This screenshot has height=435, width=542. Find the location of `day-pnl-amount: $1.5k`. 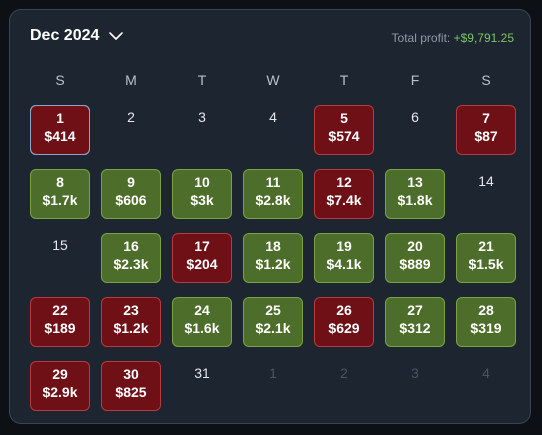

day-pnl-amount: $1.5k is located at coordinates (486, 264).